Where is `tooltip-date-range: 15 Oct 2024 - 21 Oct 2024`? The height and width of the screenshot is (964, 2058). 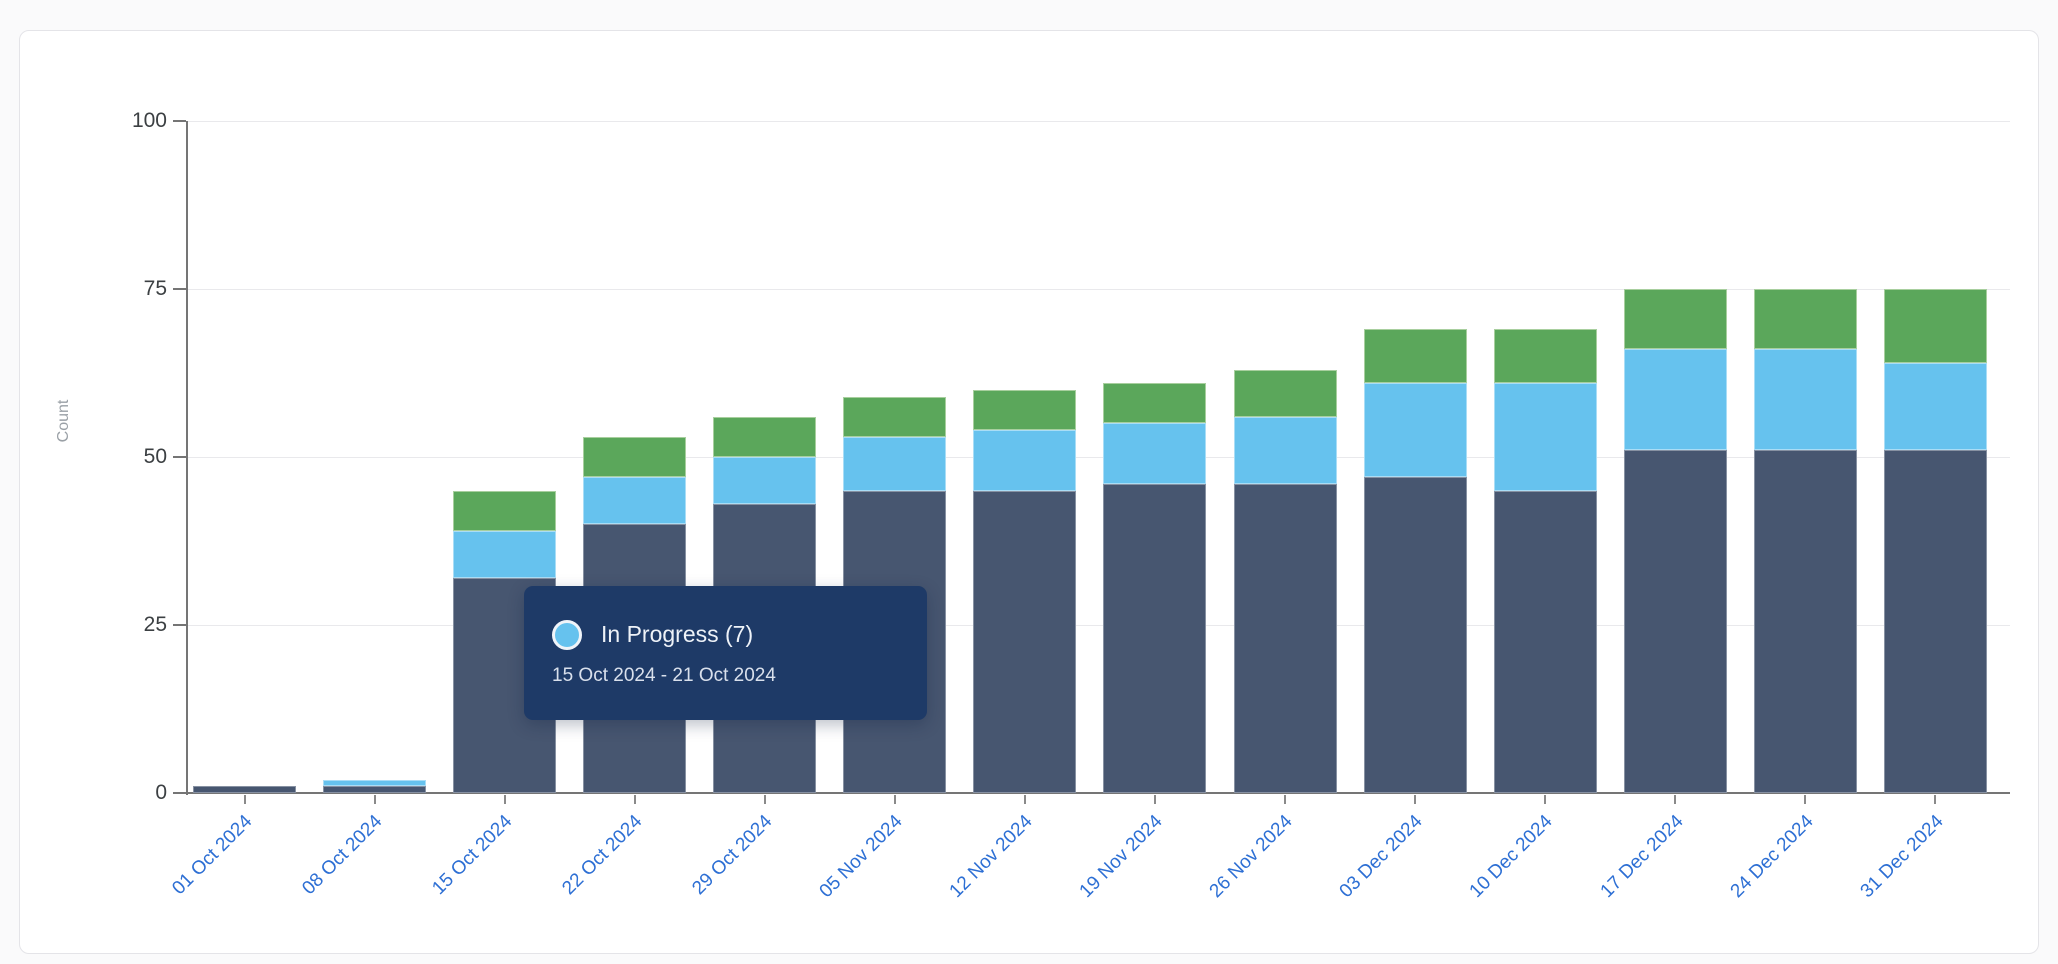
tooltip-date-range: 15 Oct 2024 - 21 Oct 2024 is located at coordinates (664, 675).